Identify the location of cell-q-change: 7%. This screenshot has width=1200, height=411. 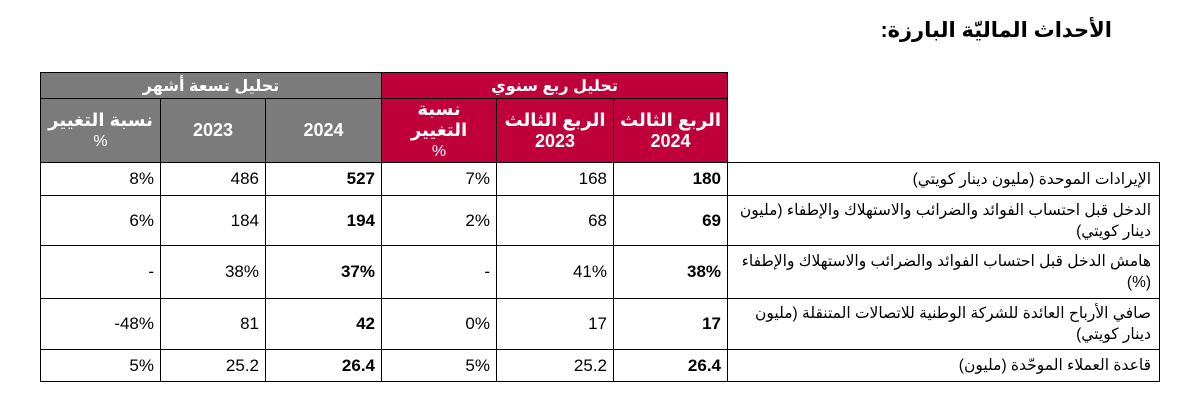
(439, 179).